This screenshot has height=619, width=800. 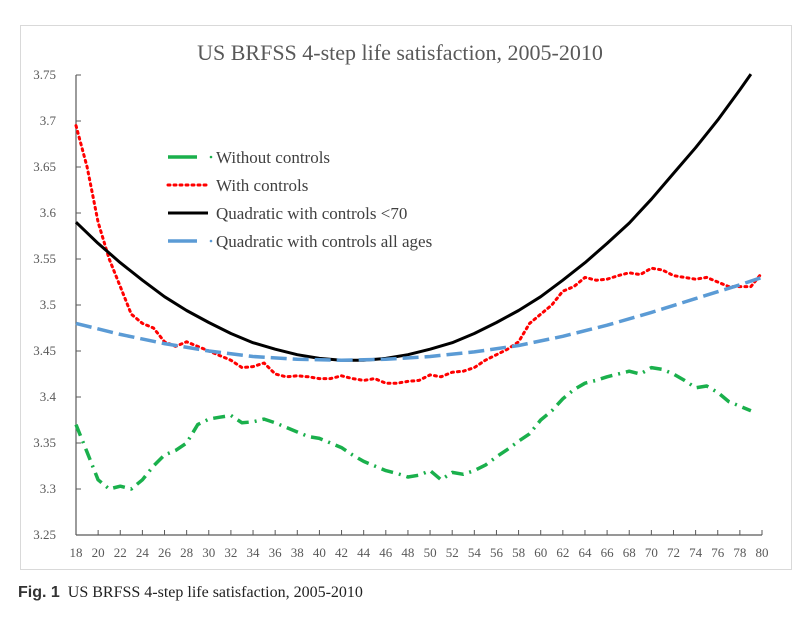 What do you see at coordinates (540, 552) in the screenshot?
I see `x-tick-label: 60` at bounding box center [540, 552].